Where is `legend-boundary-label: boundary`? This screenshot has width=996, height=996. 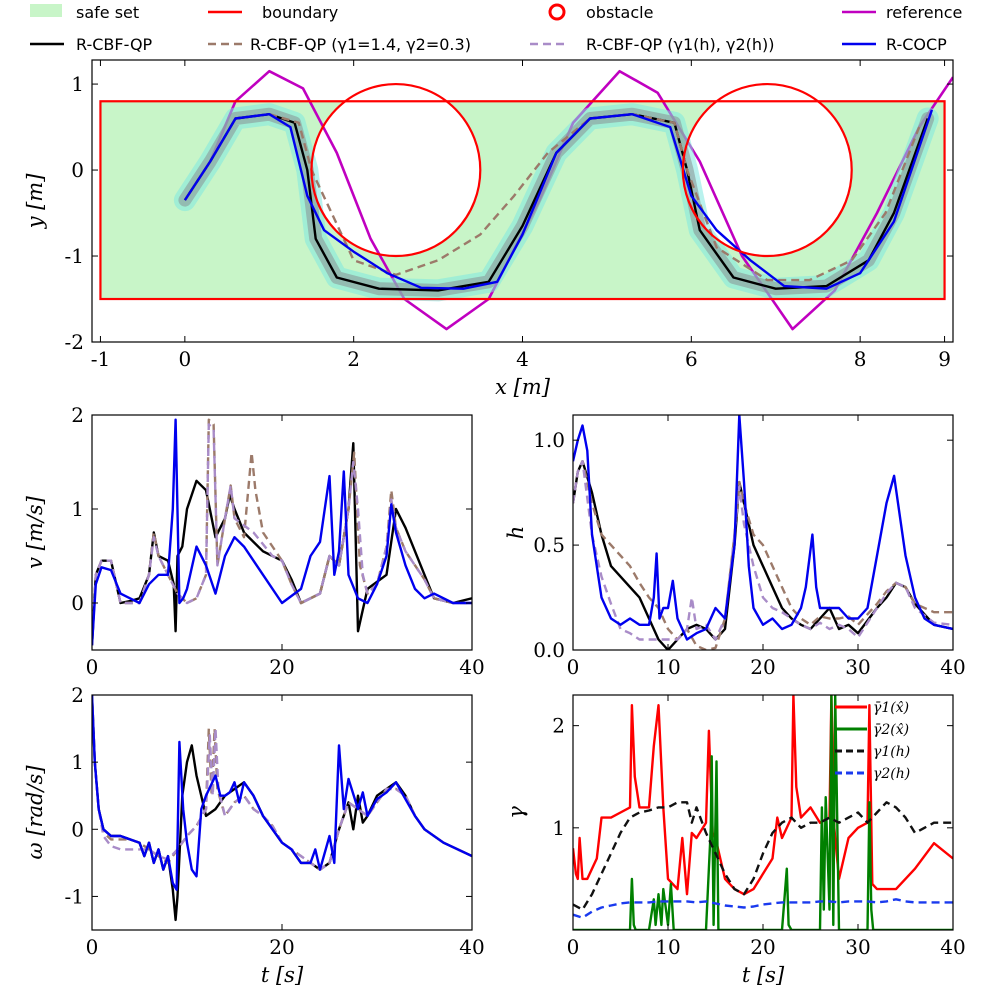 legend-boundary-label: boundary is located at coordinates (300, 12).